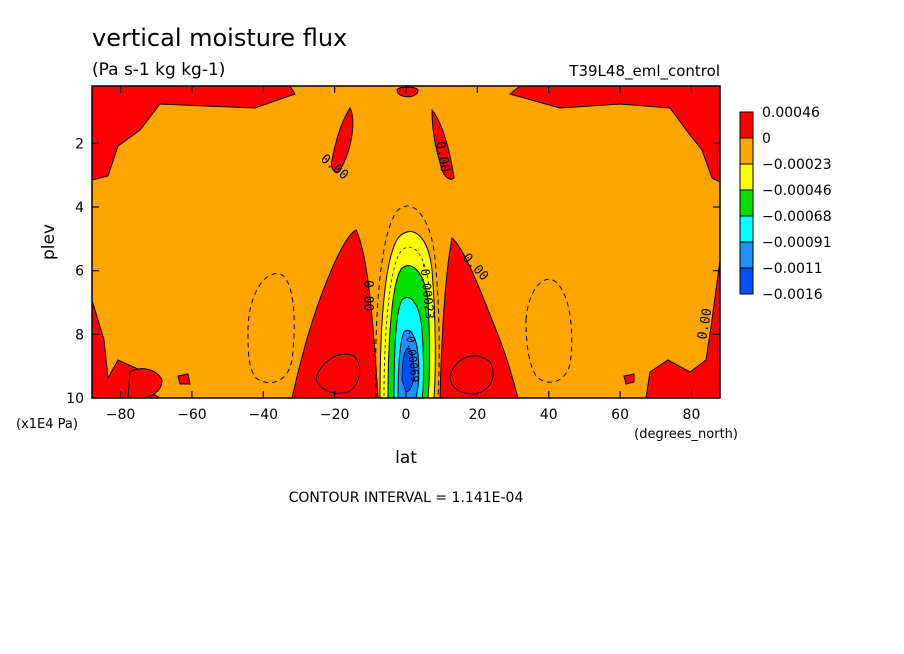 This screenshot has height=654, width=904. What do you see at coordinates (797, 191) in the screenshot?
I see `colorbar-label: −0.00046` at bounding box center [797, 191].